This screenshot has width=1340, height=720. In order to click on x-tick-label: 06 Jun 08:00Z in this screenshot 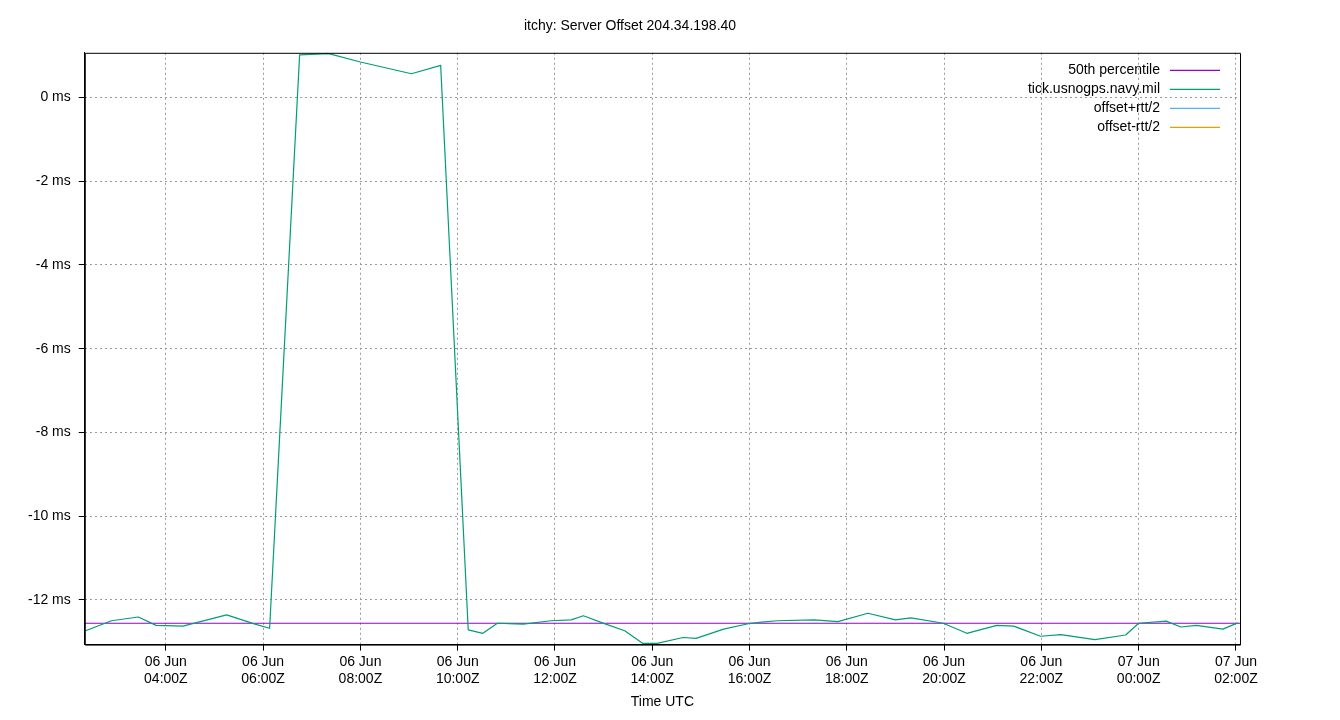, I will do `click(360, 669)`.